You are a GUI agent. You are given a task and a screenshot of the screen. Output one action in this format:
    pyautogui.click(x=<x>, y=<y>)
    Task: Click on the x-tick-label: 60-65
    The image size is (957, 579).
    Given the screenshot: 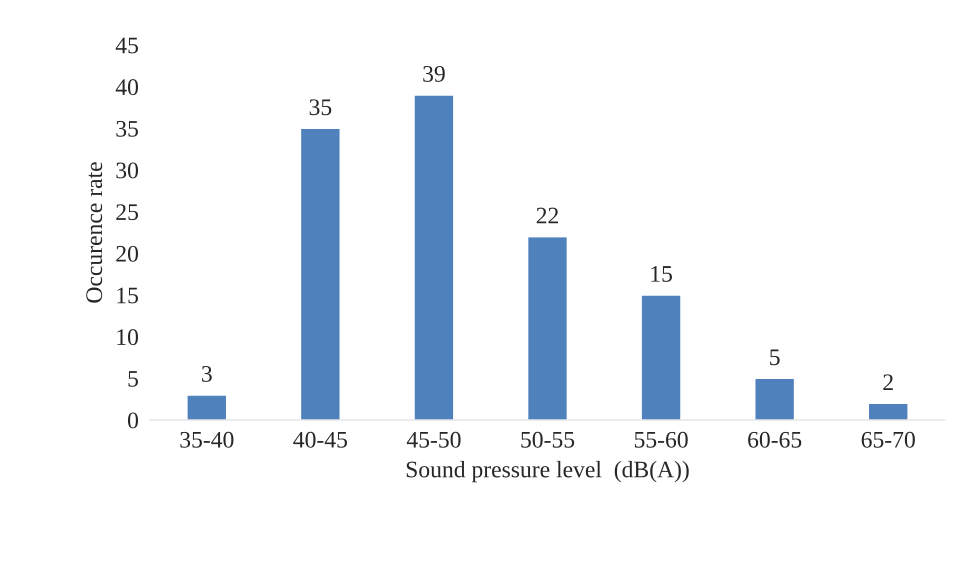 What is the action you would take?
    pyautogui.click(x=775, y=440)
    